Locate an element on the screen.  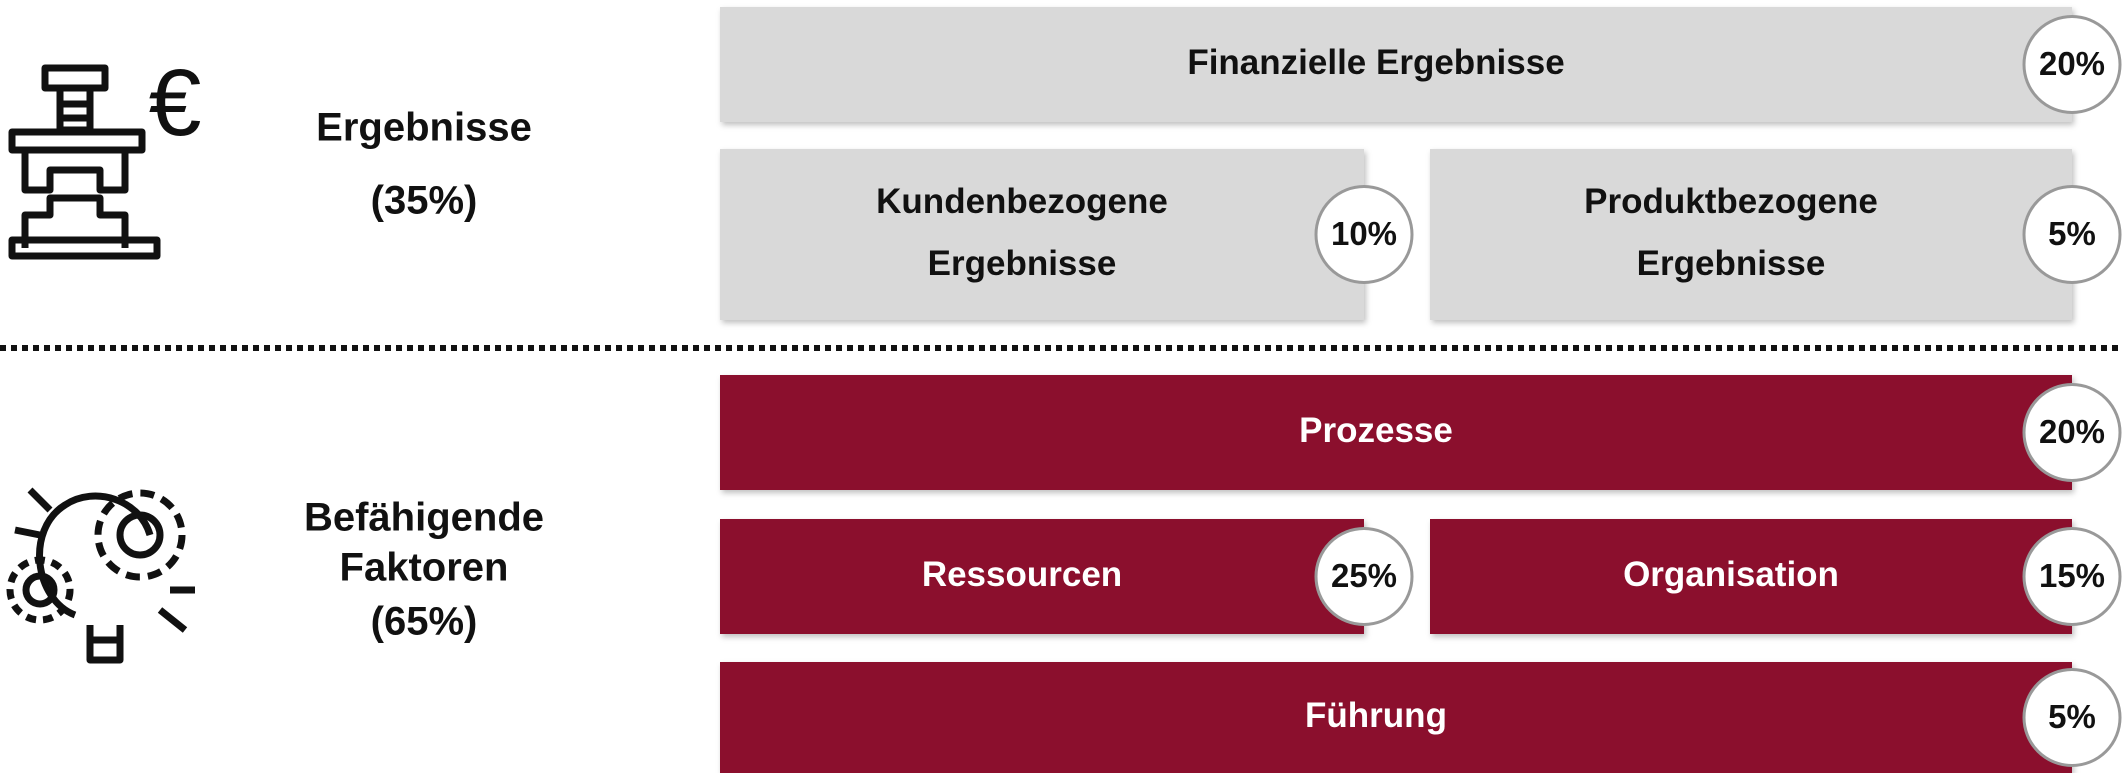
box-label: Finanzielle Ergebnisse is located at coordinates (1375, 62).